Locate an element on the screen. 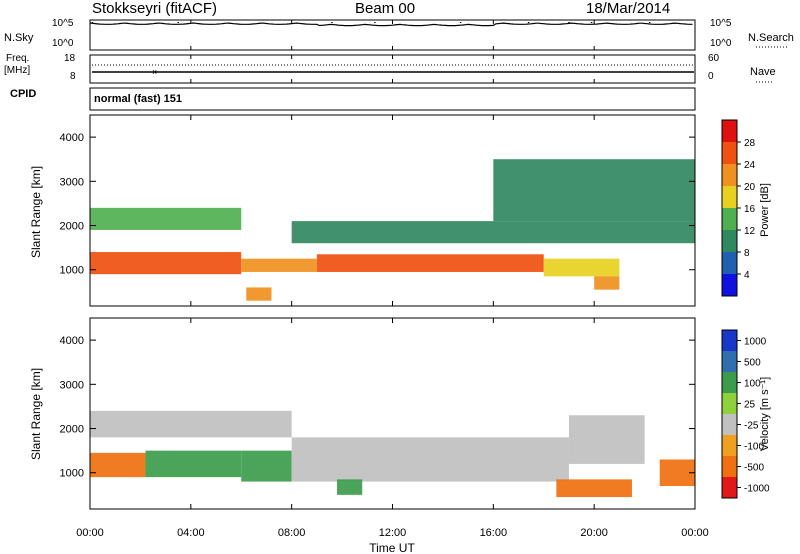  freq-tick-top-left: 18 is located at coordinates (70, 58).